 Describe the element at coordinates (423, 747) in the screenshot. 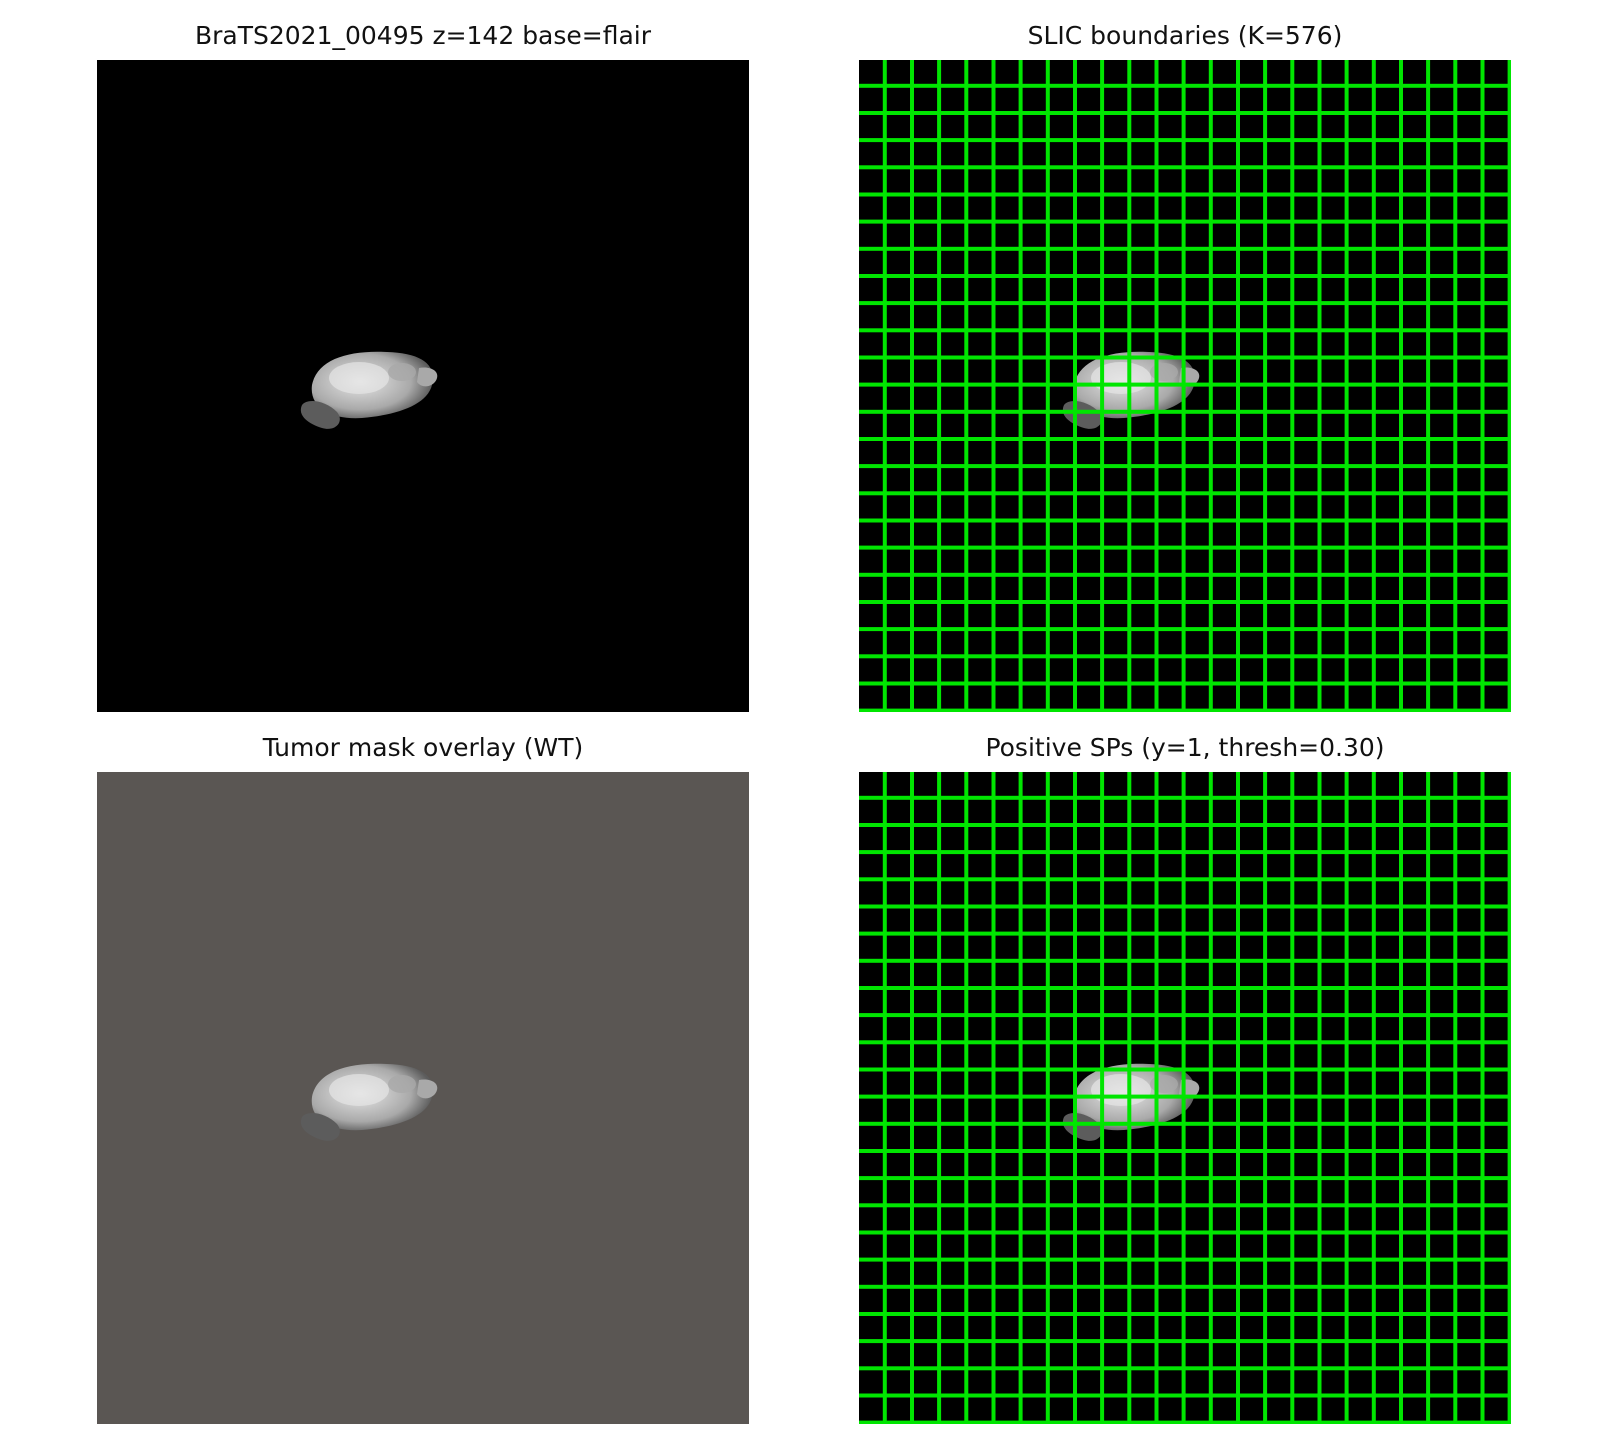

I see `panel-title-mask-overlay: Tumor mask overlay (WT)` at that location.